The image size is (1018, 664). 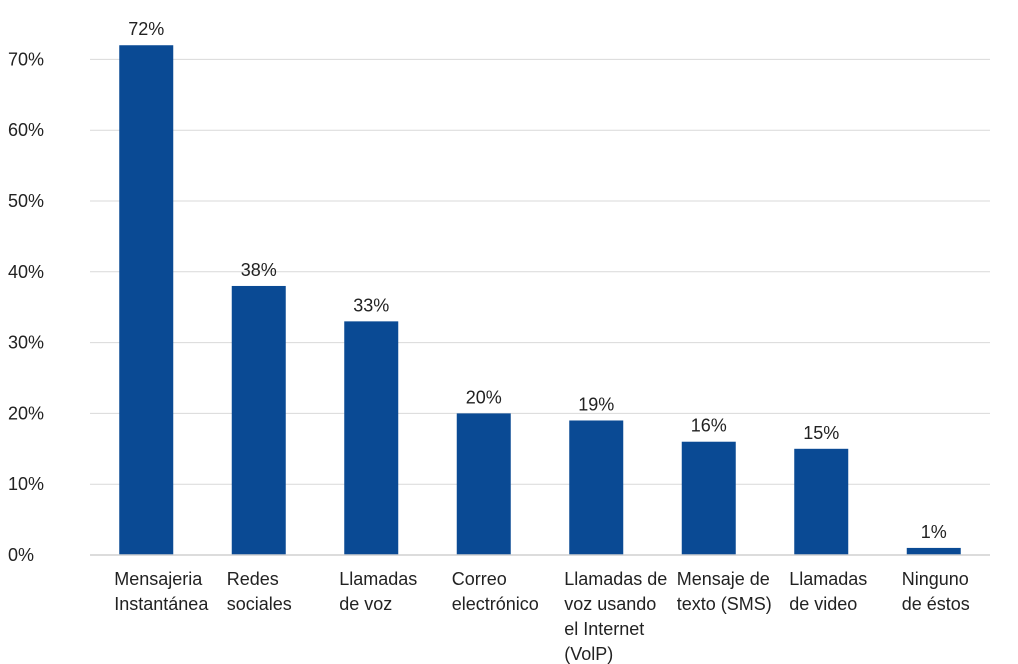 What do you see at coordinates (26, 413) in the screenshot?
I see `y-tick-label: 20%` at bounding box center [26, 413].